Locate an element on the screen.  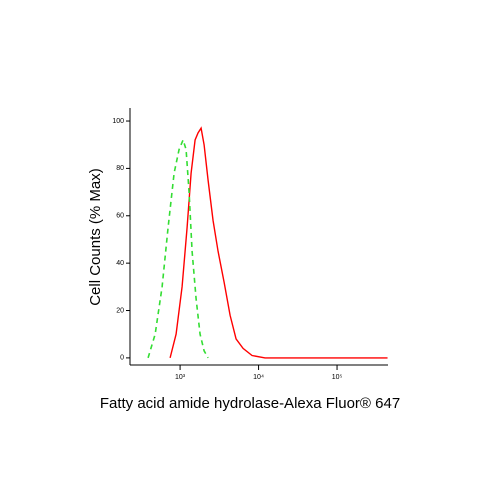
x-tick-label: 10⁴ is located at coordinates (258, 377).